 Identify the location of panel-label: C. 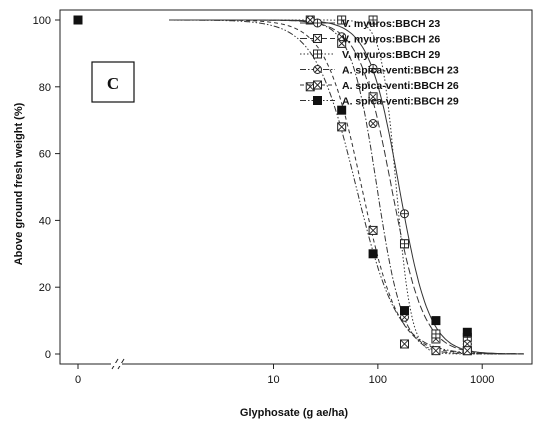
(113, 83).